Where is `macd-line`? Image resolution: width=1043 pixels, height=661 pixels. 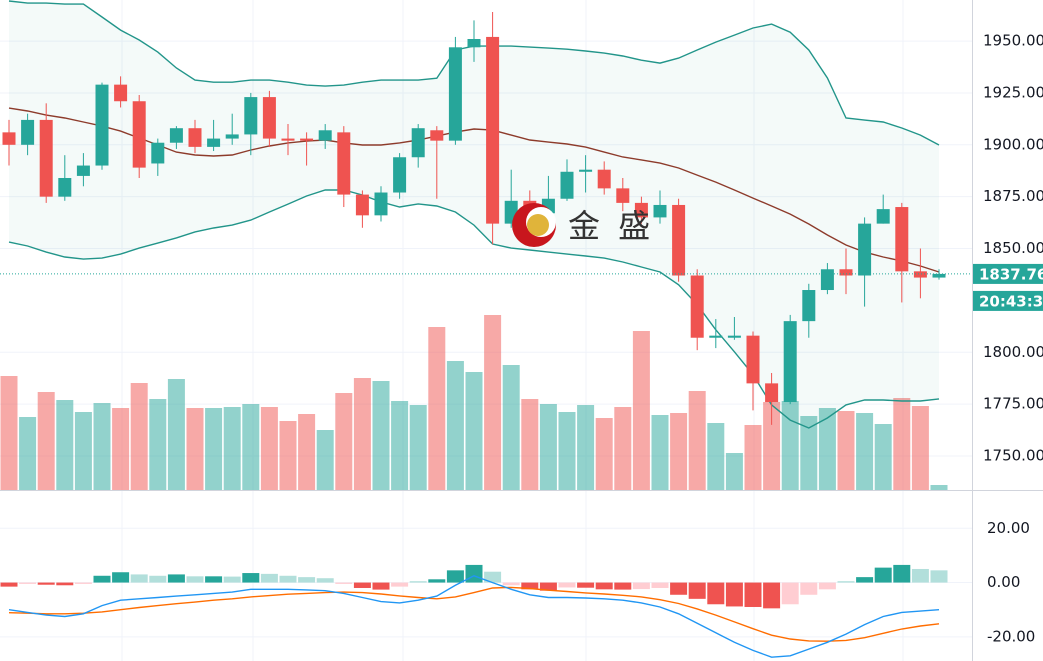
macd-line is located at coordinates (474, 616).